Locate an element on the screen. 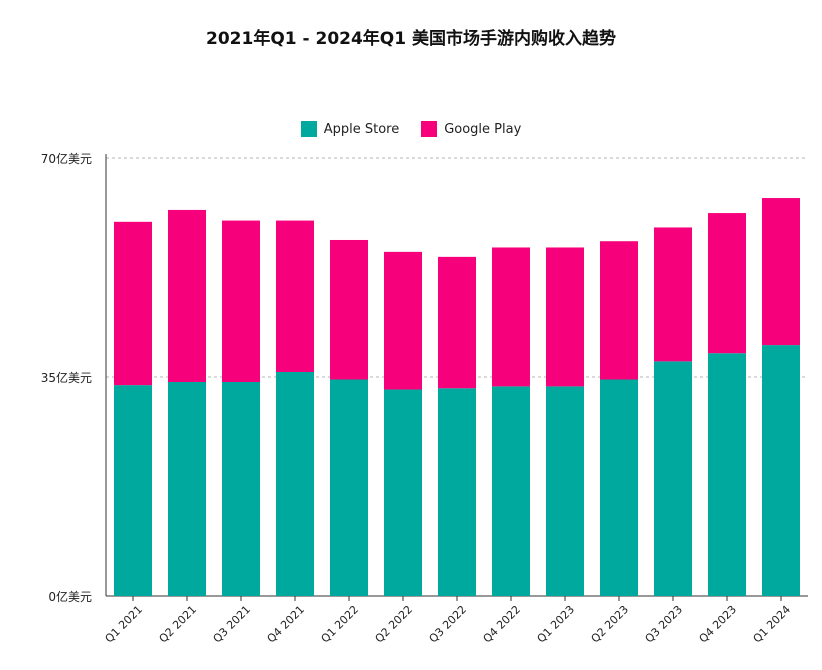  legend-item-apple-store: Apple Store is located at coordinates (350, 129).